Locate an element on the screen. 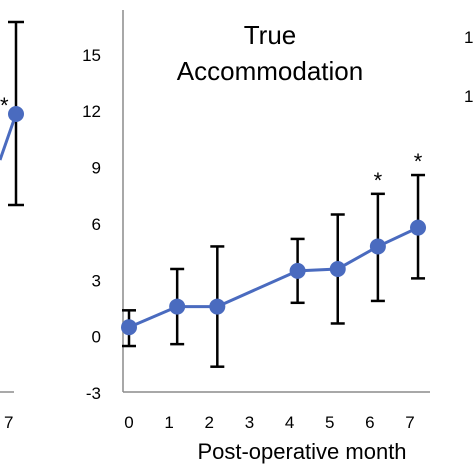 The height and width of the screenshot is (474, 474). x-tick-label: 5 is located at coordinates (329, 422).